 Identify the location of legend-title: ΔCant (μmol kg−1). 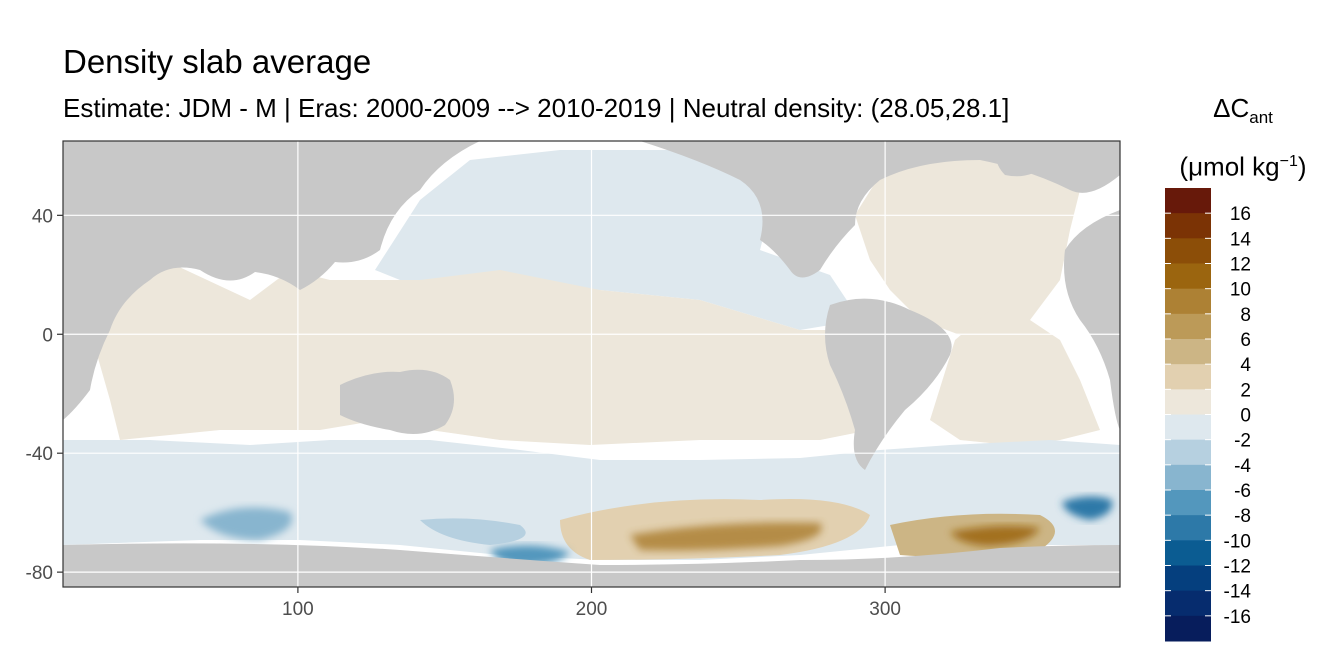
(1243, 137).